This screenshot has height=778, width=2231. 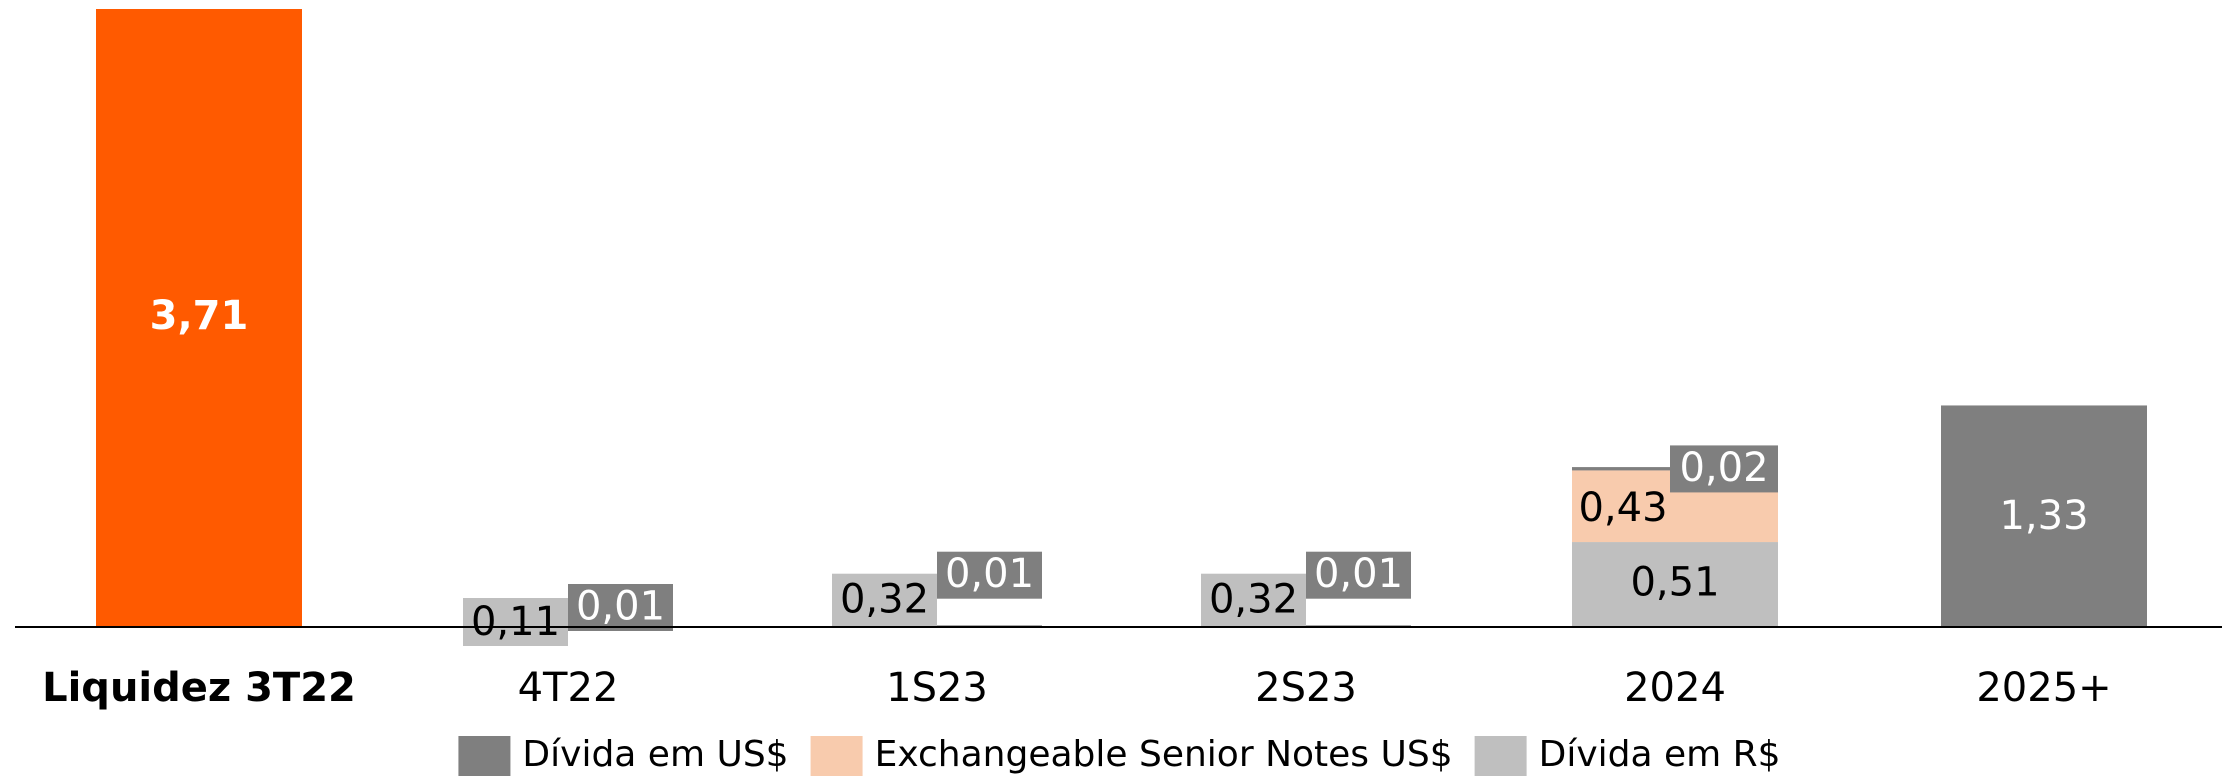 I want to click on data-label-dividas-us-1s23: 0,01, so click(x=989, y=574).